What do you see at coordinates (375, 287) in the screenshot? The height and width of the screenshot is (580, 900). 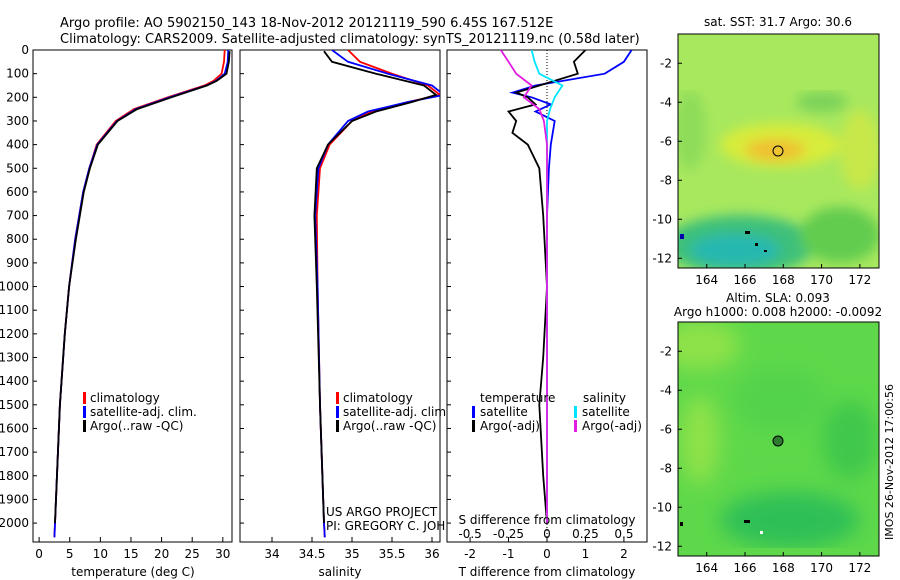 I see `salinity-series-line` at bounding box center [375, 287].